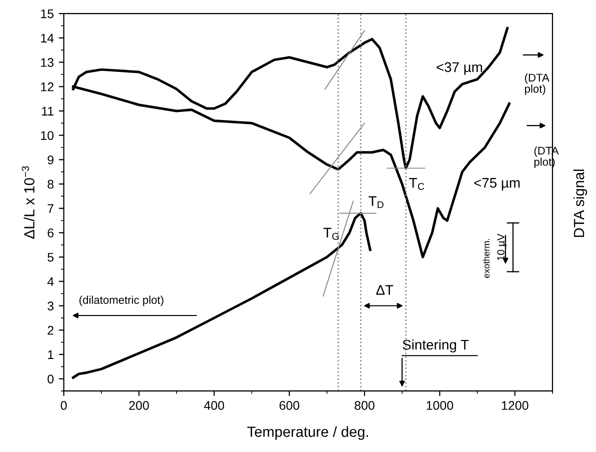 The height and width of the screenshot is (452, 596). Describe the element at coordinates (515, 405) in the screenshot. I see `x-tick-label: 1200` at that location.